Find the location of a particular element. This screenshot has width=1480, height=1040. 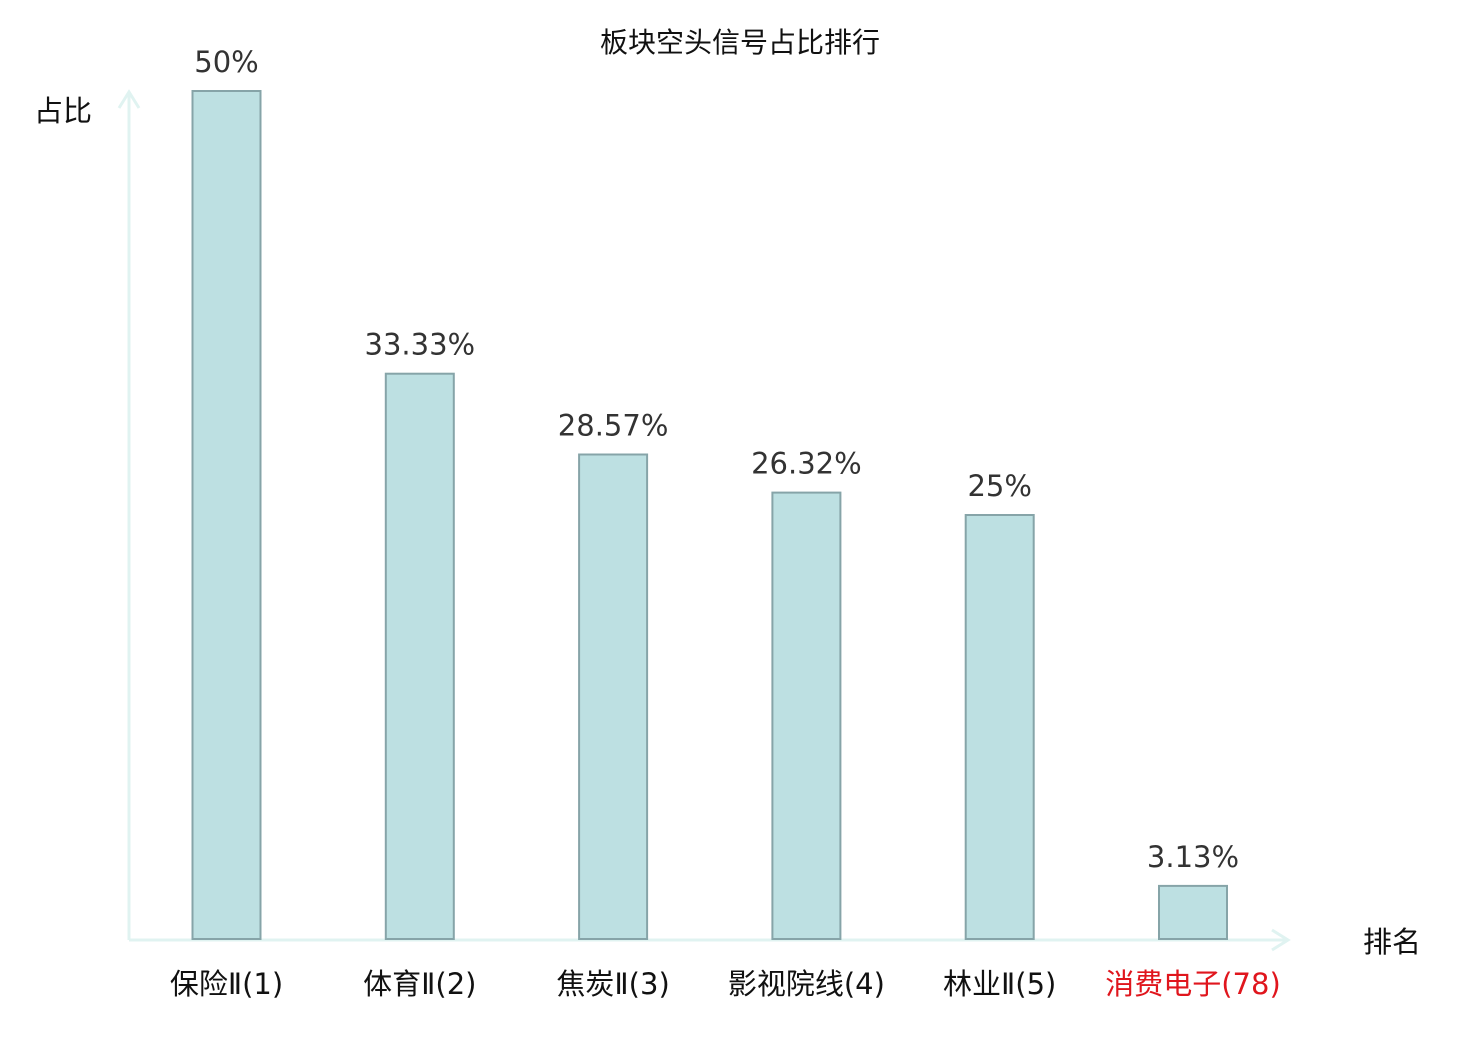

bar-value-label: 33.33% is located at coordinates (420, 345).